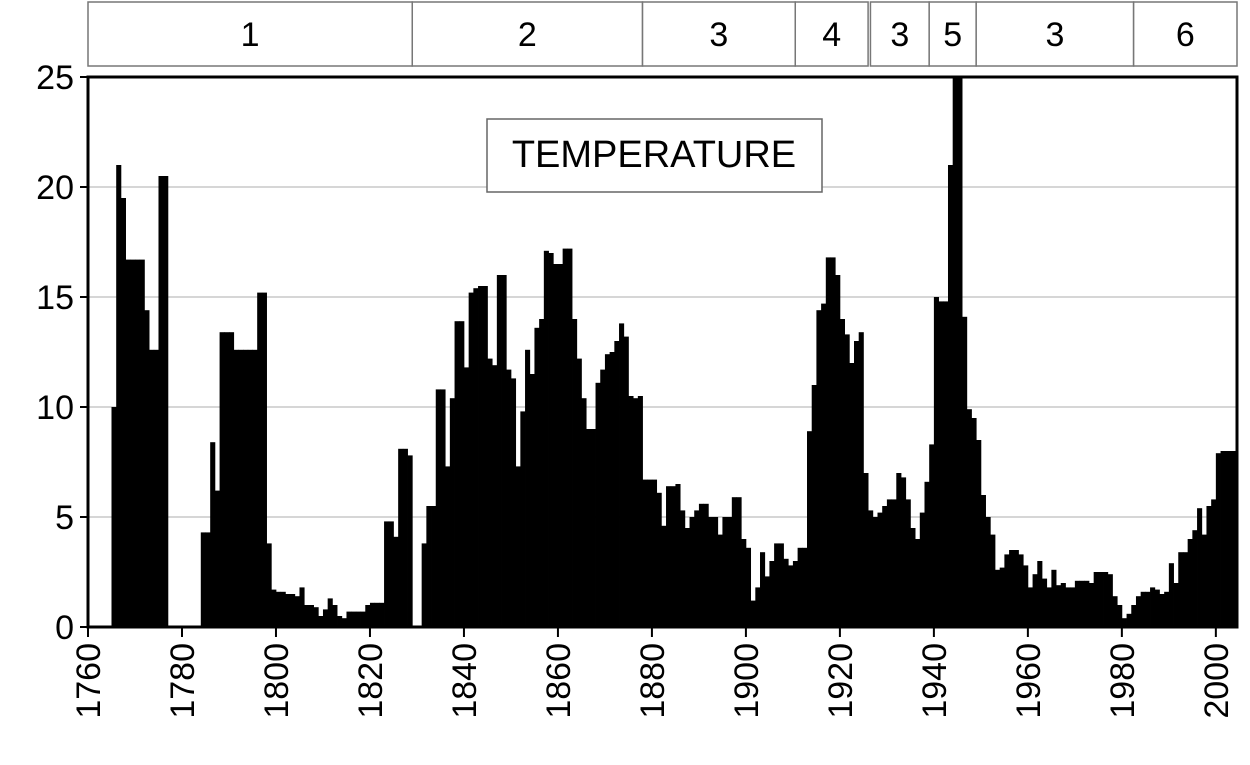 This screenshot has width=1250, height=765. I want to click on phase-label: 2, so click(527, 35).